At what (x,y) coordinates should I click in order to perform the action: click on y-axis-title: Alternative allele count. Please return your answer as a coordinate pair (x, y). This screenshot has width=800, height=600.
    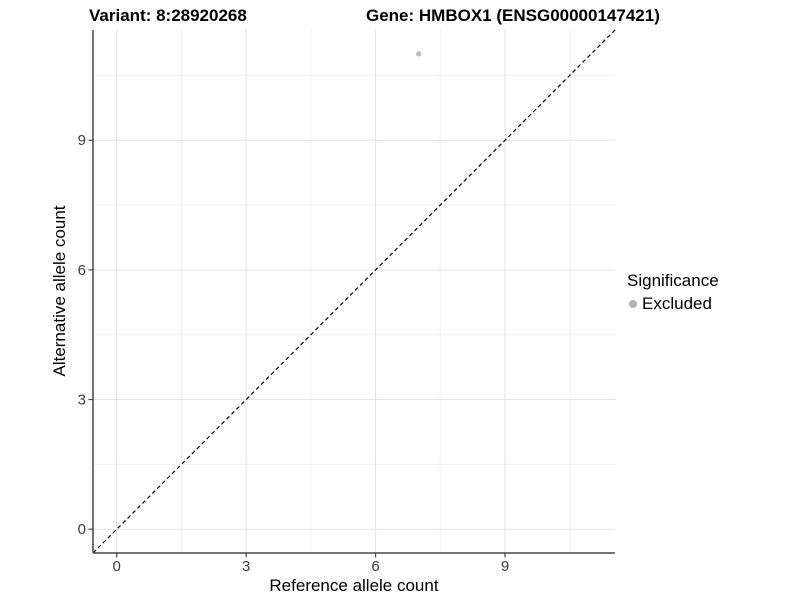
    Looking at the image, I should click on (59, 291).